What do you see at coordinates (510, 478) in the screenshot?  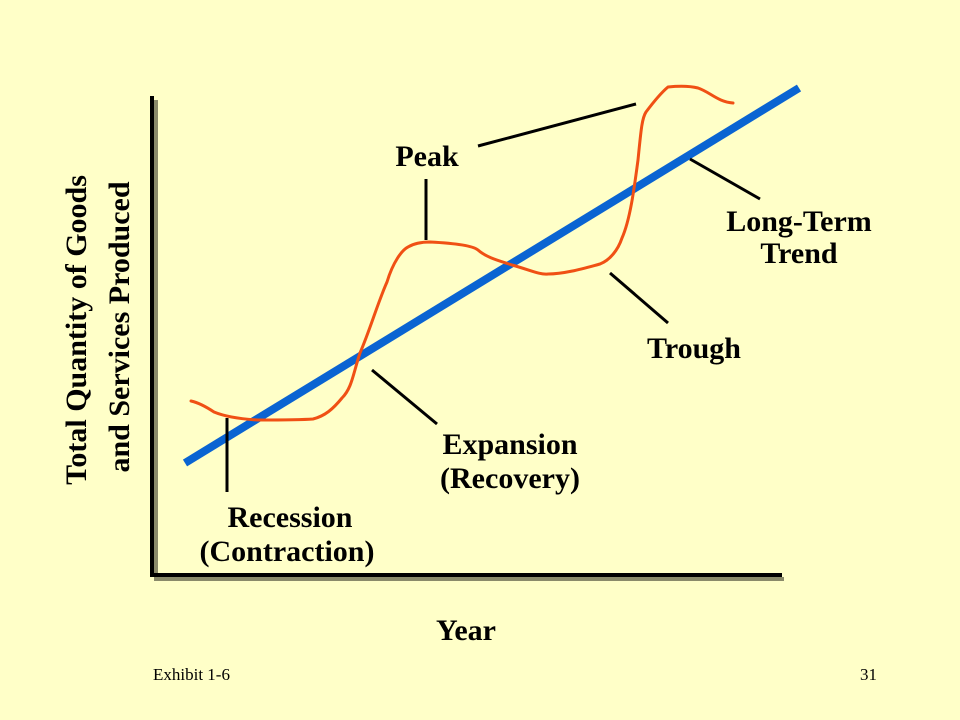 I see `expansion-label-line2: (Recovery)` at bounding box center [510, 478].